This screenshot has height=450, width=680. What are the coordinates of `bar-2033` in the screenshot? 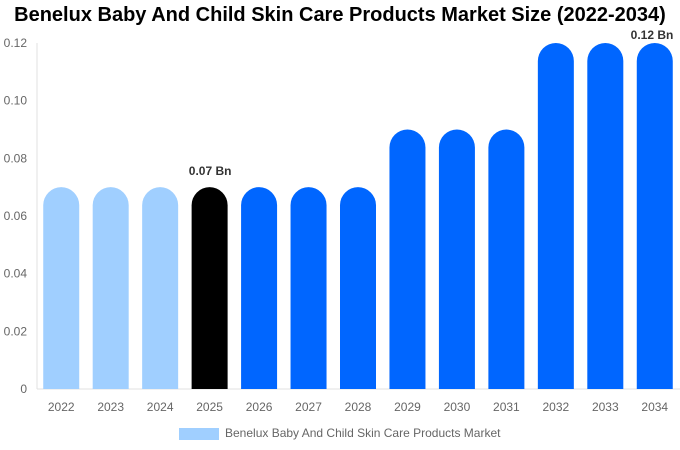 It's located at (605, 216).